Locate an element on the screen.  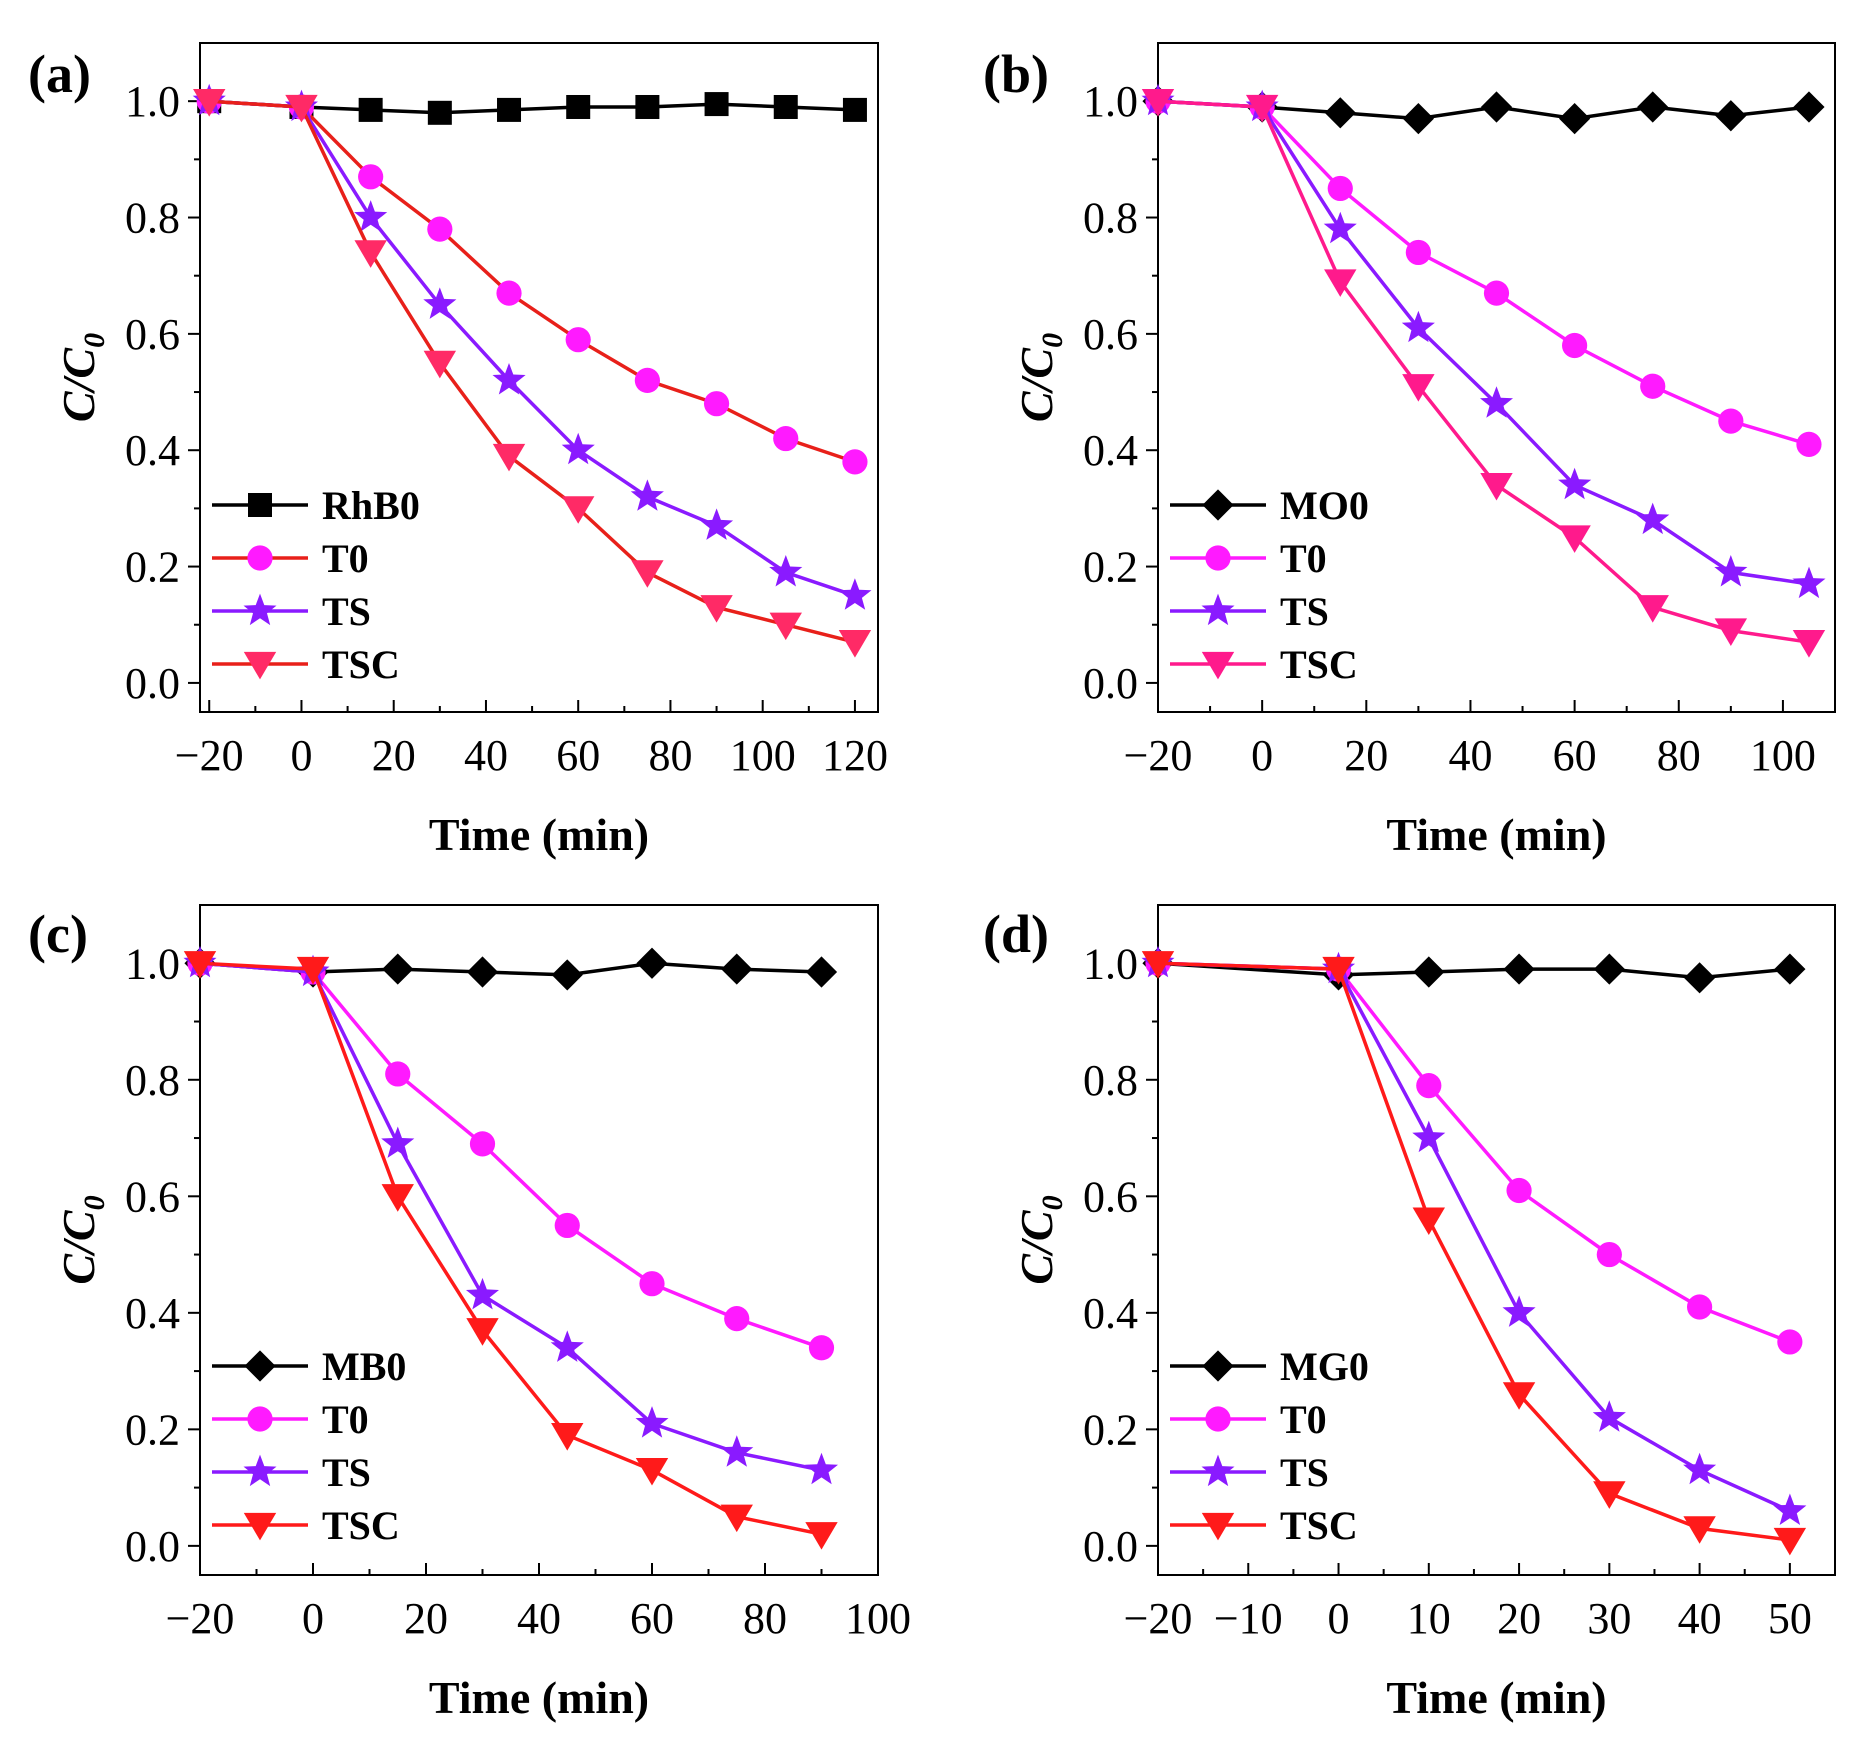
legend-label: MO0 is located at coordinates (1324, 505).